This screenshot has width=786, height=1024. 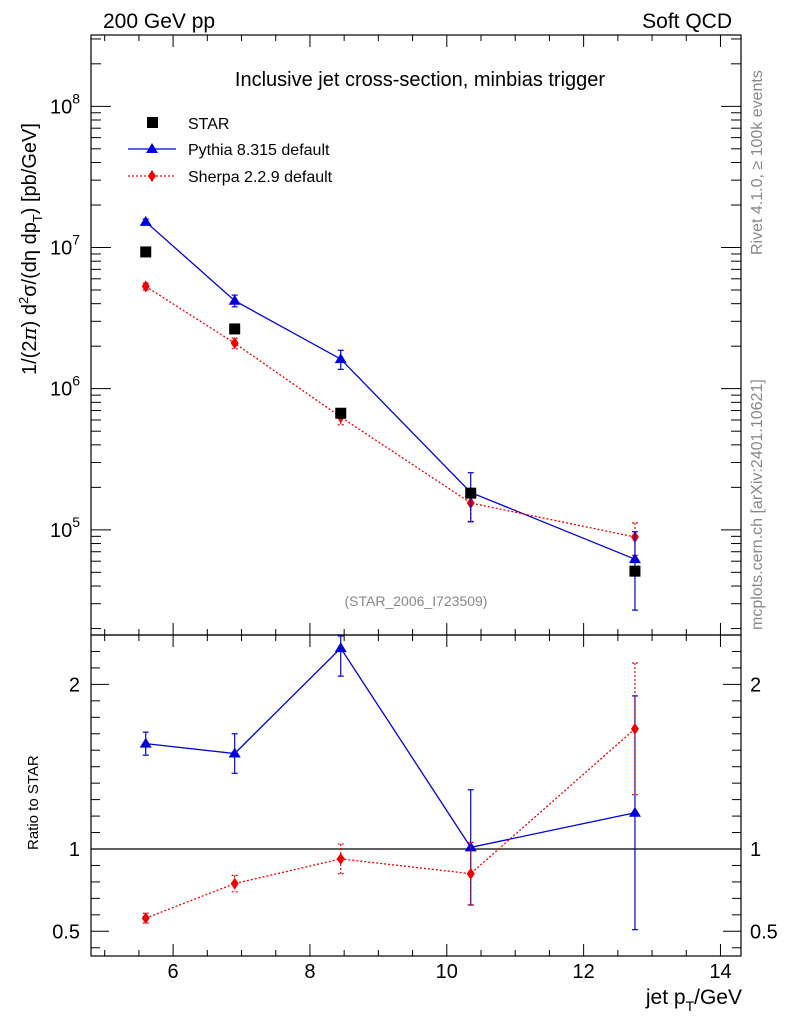 What do you see at coordinates (65, 104) in the screenshot?
I see `y-tick-label: 10⁸` at bounding box center [65, 104].